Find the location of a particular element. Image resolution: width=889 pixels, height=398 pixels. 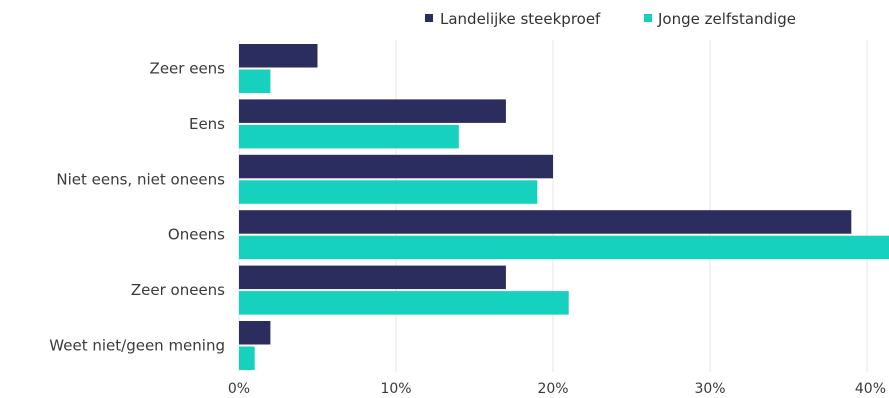

bar-jonge-zelfstandige-weet-niet-geen-mening is located at coordinates (247, 358).